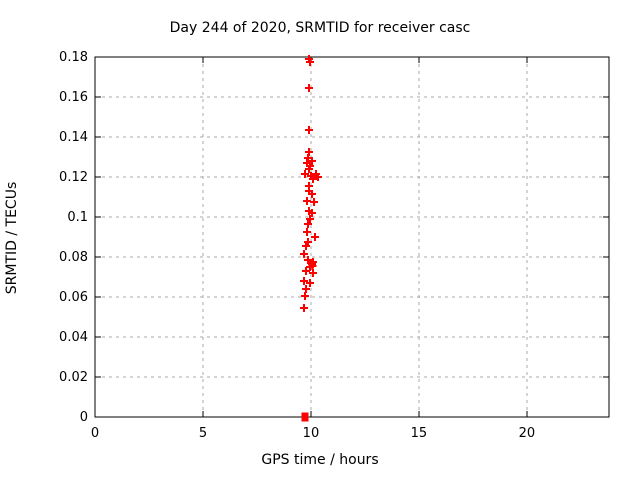 Image resolution: width=640 pixels, height=480 pixels. I want to click on x-tick-label: 5, so click(203, 433).